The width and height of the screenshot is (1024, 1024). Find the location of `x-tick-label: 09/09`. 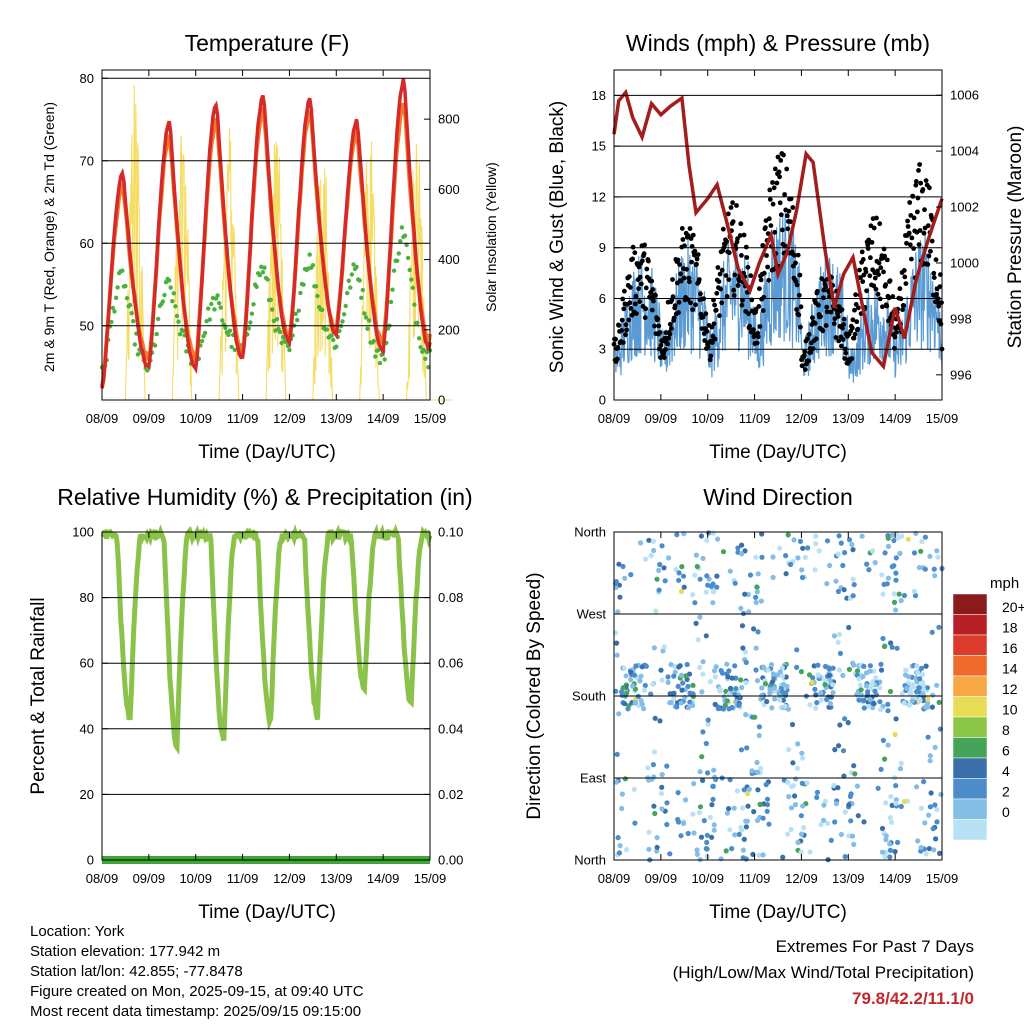

x-tick-label: 09/09 is located at coordinates (149, 418).